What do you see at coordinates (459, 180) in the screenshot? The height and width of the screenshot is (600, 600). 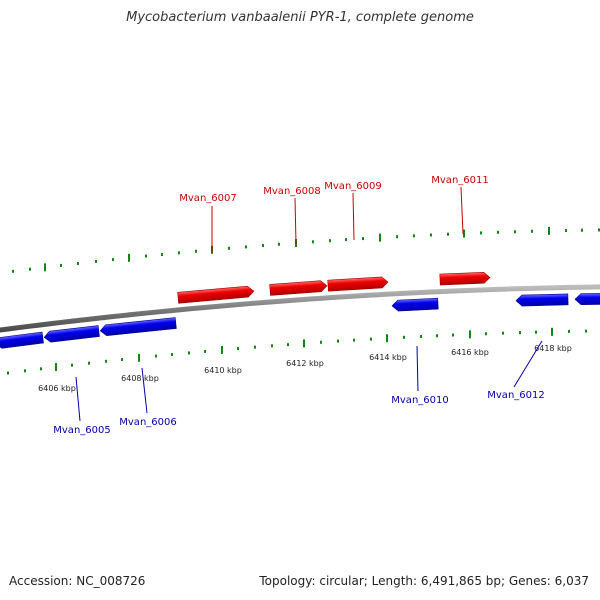 I see `gene-label-mvan-6011: Mvan_6011` at bounding box center [459, 180].